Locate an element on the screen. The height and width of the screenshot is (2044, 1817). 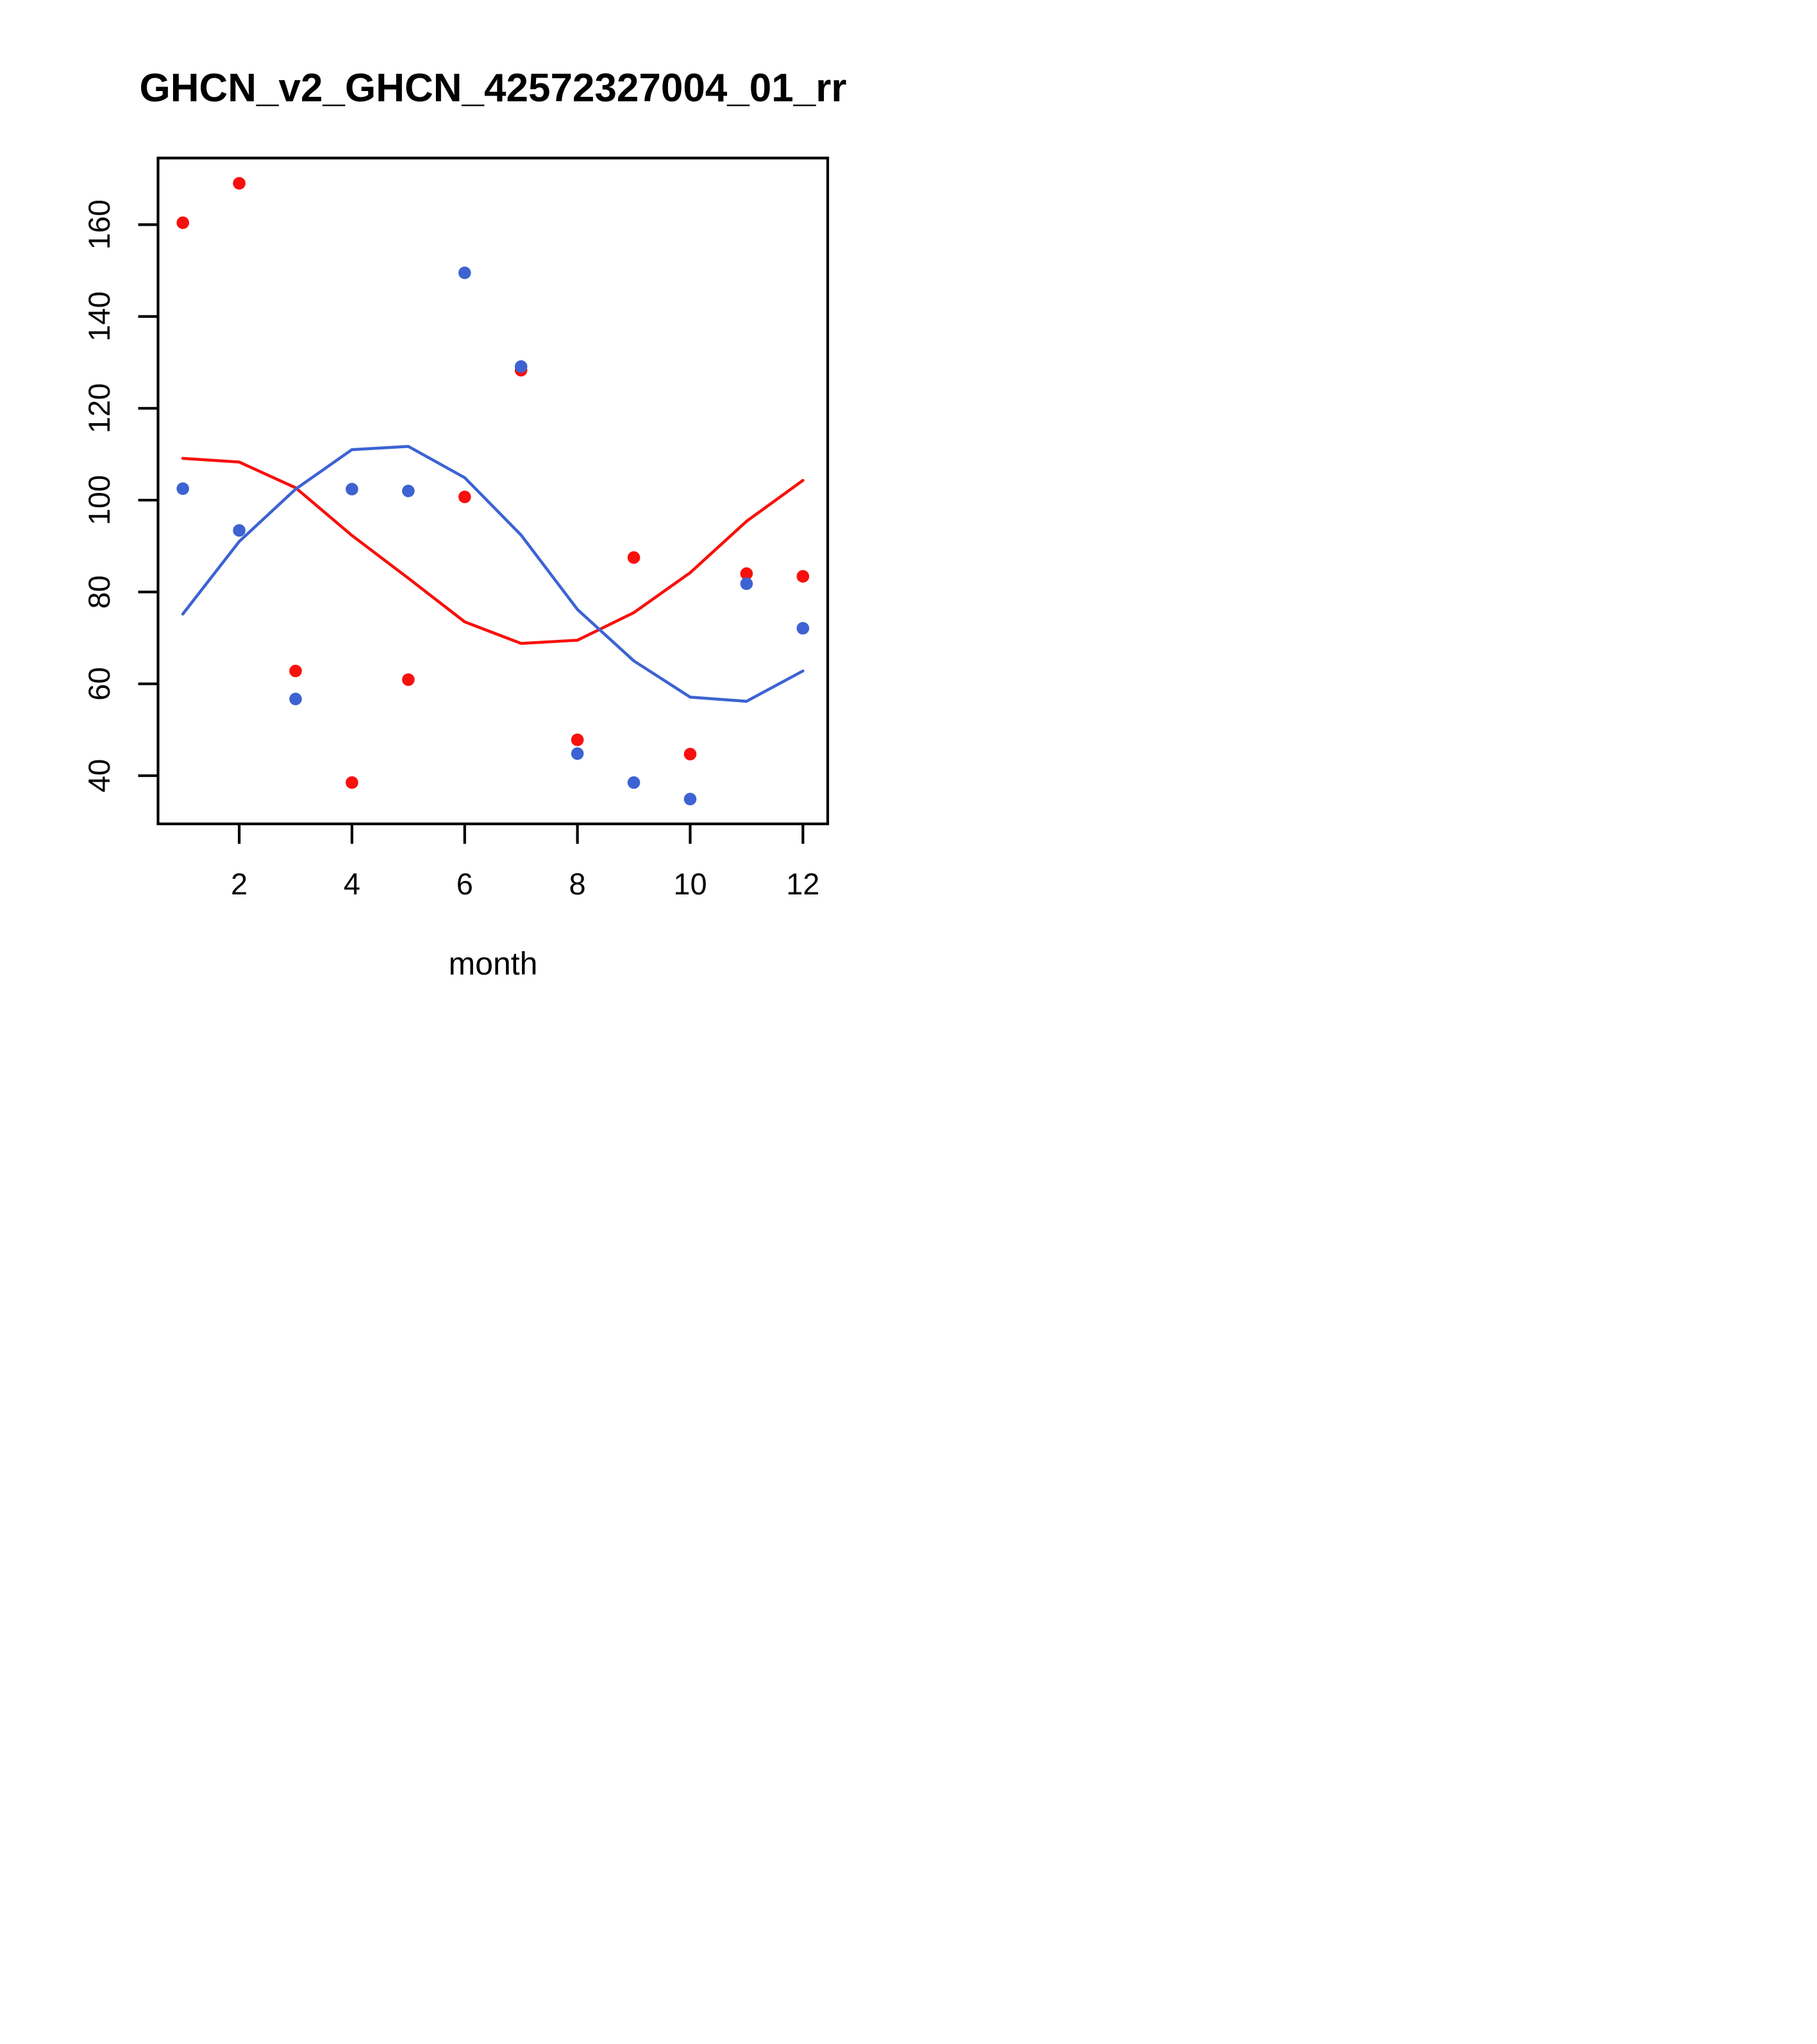
x-axis-label: month is located at coordinates (494, 964).